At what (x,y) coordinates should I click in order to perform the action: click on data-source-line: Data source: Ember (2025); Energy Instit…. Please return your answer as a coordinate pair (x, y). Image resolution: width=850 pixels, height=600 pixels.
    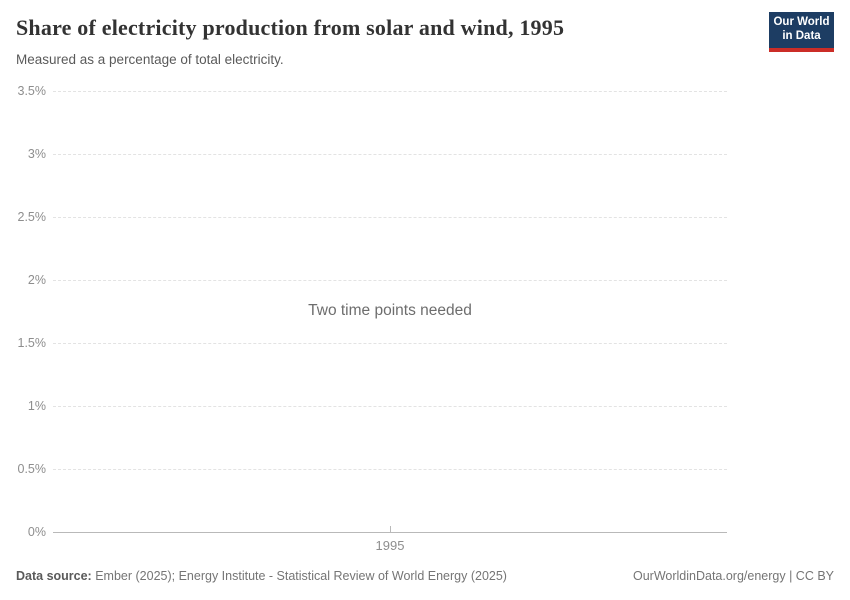
    Looking at the image, I should click on (261, 576).